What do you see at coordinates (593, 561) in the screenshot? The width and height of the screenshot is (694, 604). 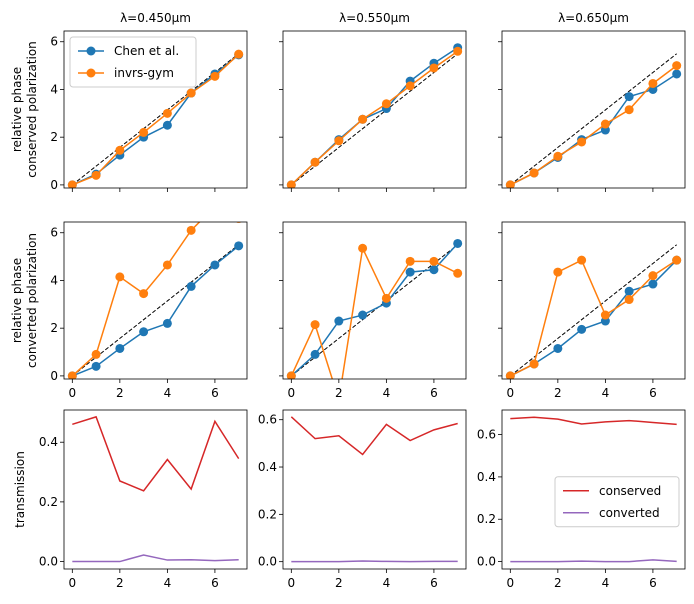 I see `series-line-converted` at bounding box center [593, 561].